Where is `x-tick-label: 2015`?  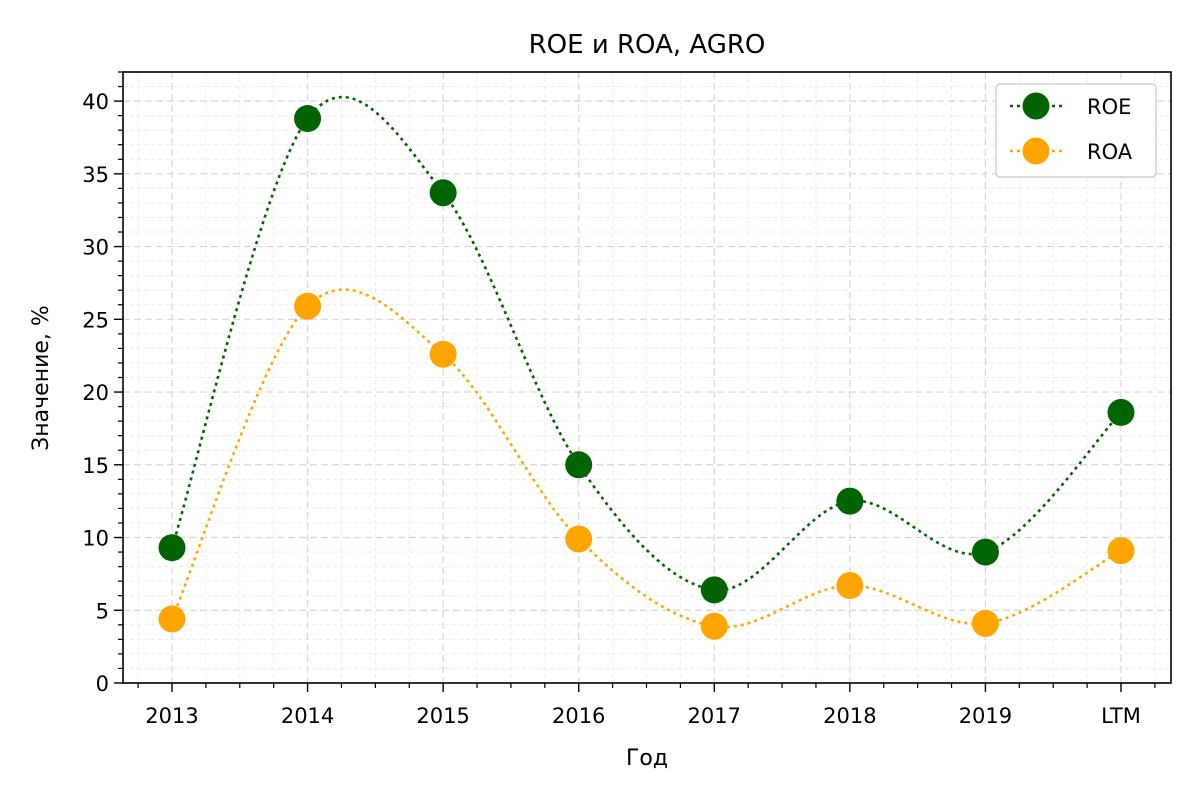
x-tick-label: 2015 is located at coordinates (442, 716).